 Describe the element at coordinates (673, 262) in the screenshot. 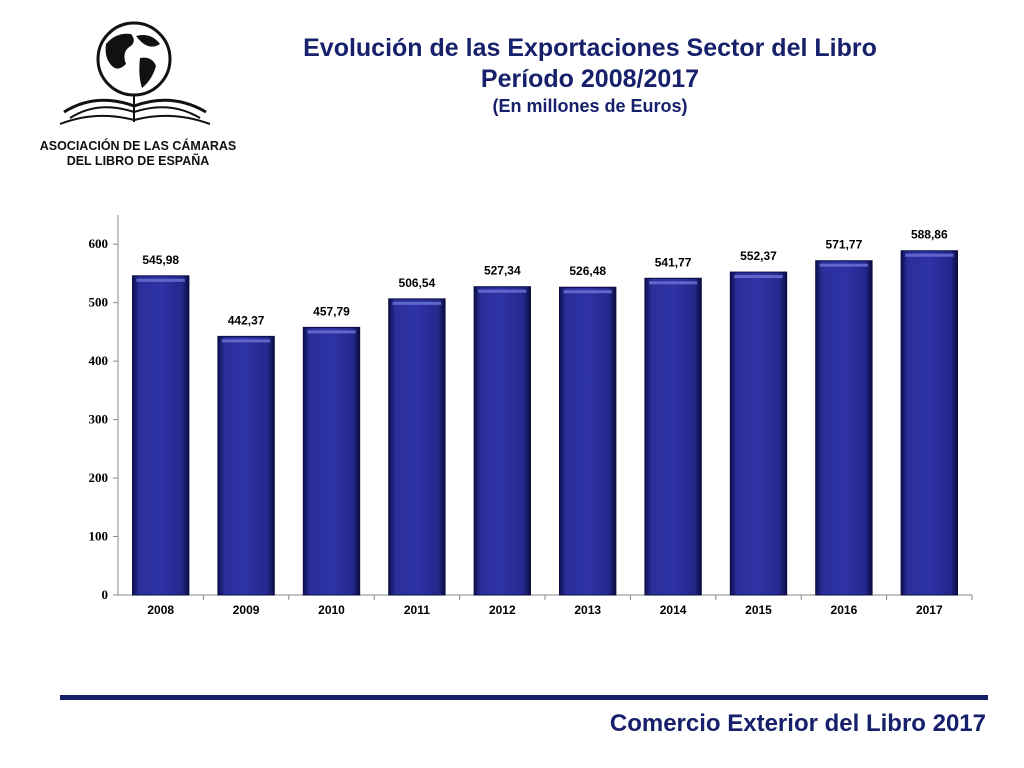

I see `bar-data-label: 541,77` at that location.